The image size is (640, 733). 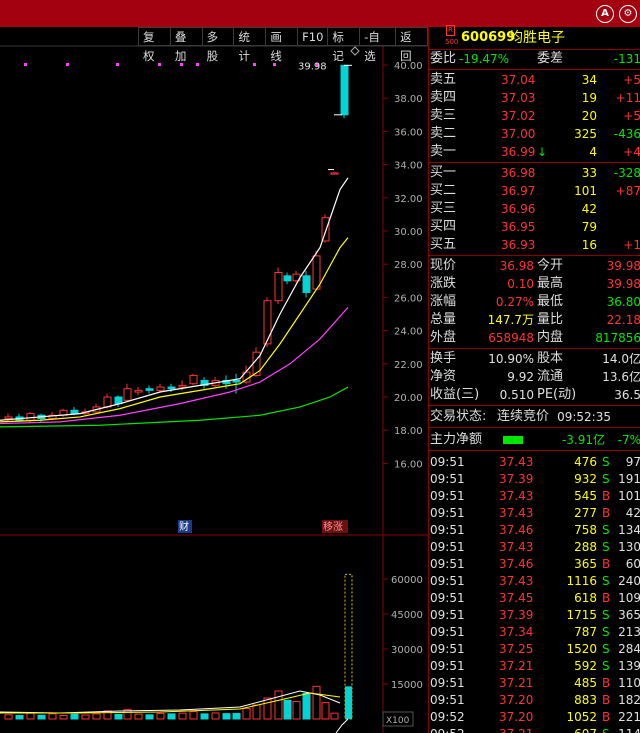 I want to click on volume-tick-label: 60000, so click(x=407, y=580).